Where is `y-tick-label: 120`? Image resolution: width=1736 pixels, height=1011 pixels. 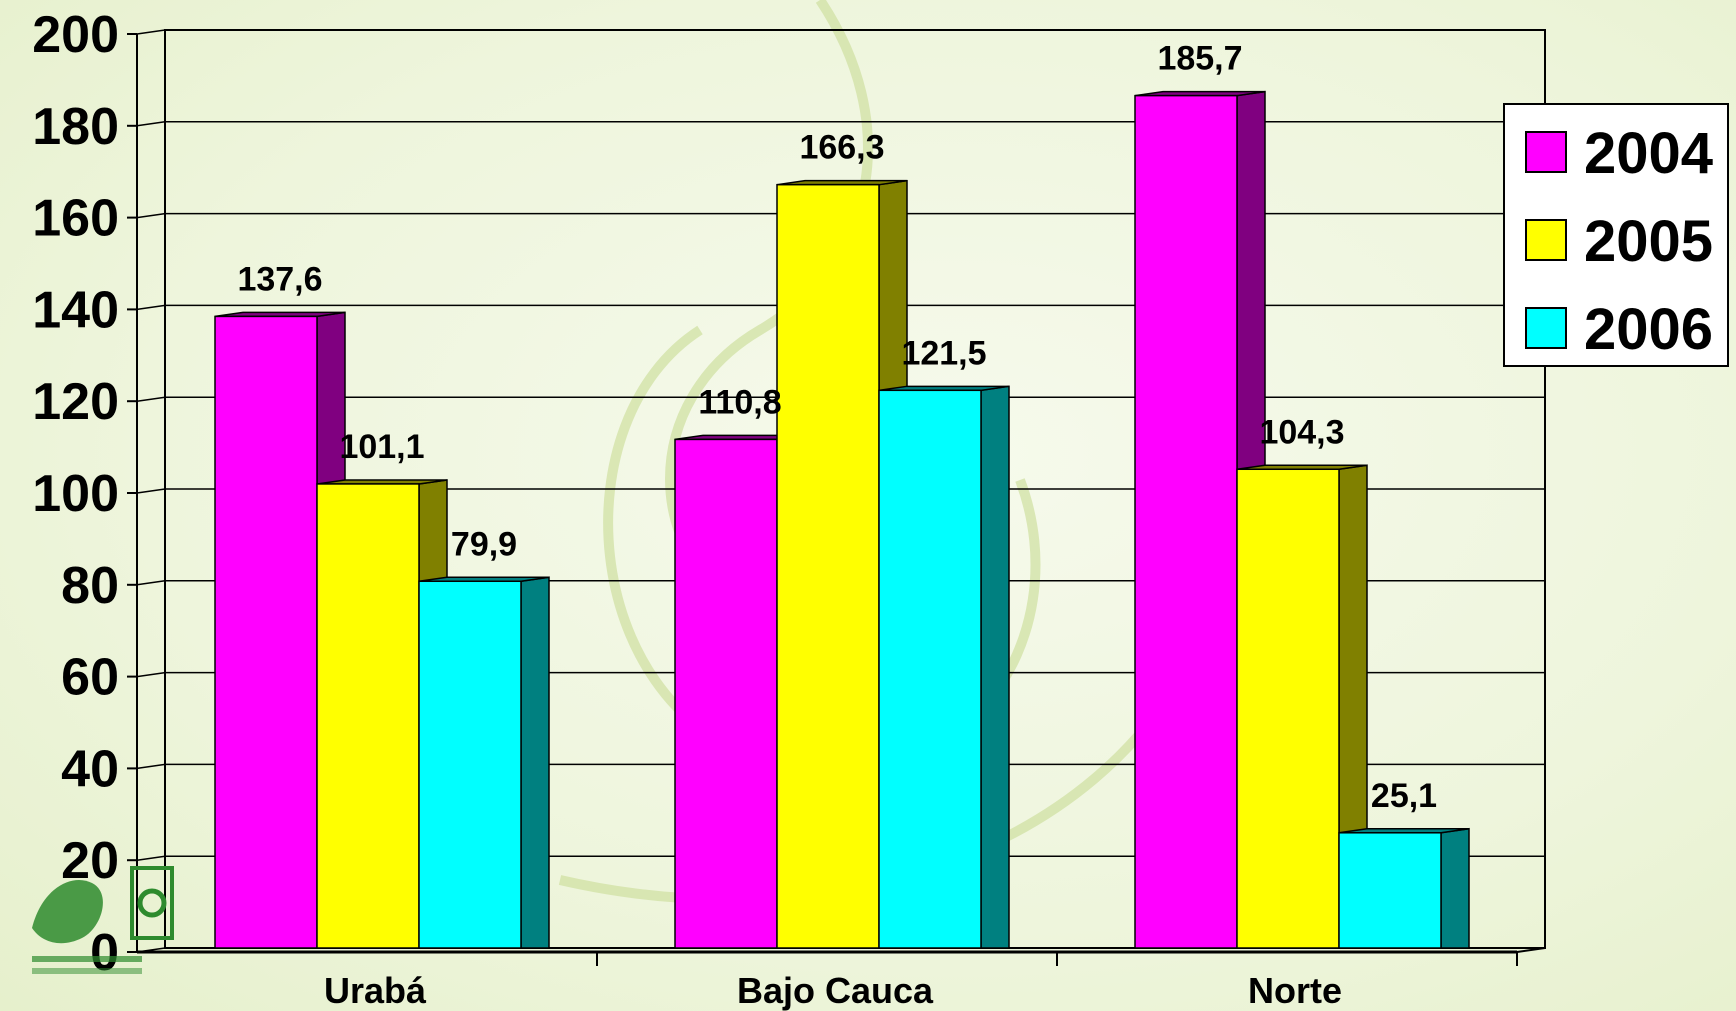
y-tick-label: 120 is located at coordinates (75, 402).